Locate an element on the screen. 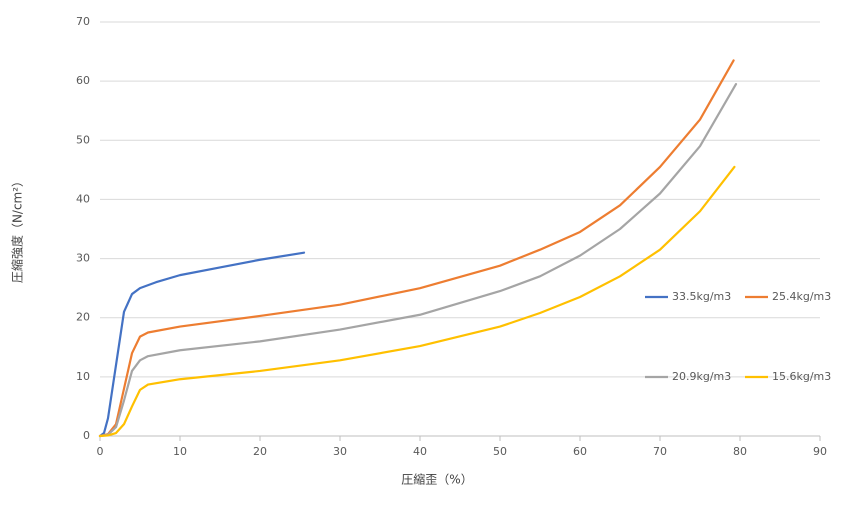  y-tick-label: 20 is located at coordinates (83, 317).